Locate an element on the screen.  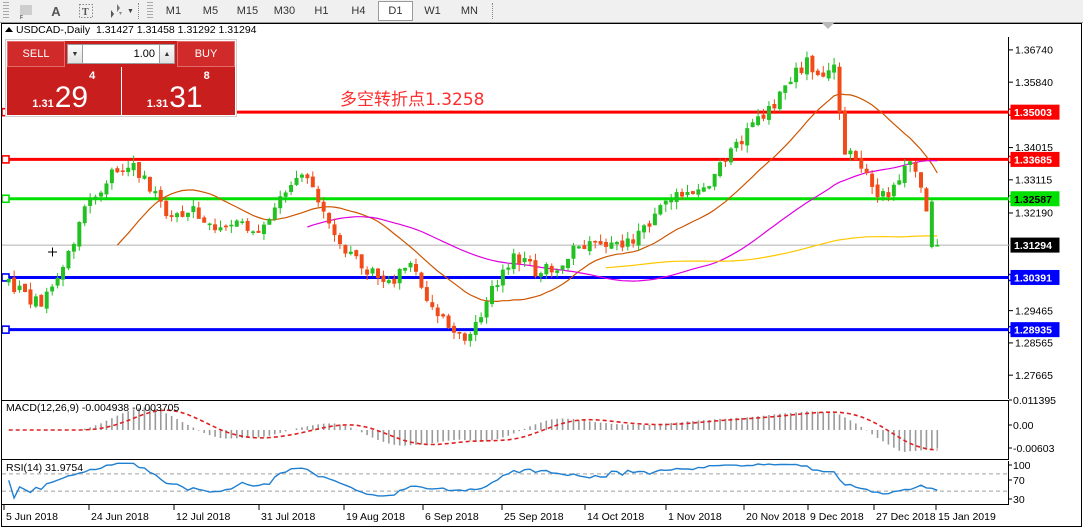
price-tag-1.33685: 1.33685 is located at coordinates (1034, 159).